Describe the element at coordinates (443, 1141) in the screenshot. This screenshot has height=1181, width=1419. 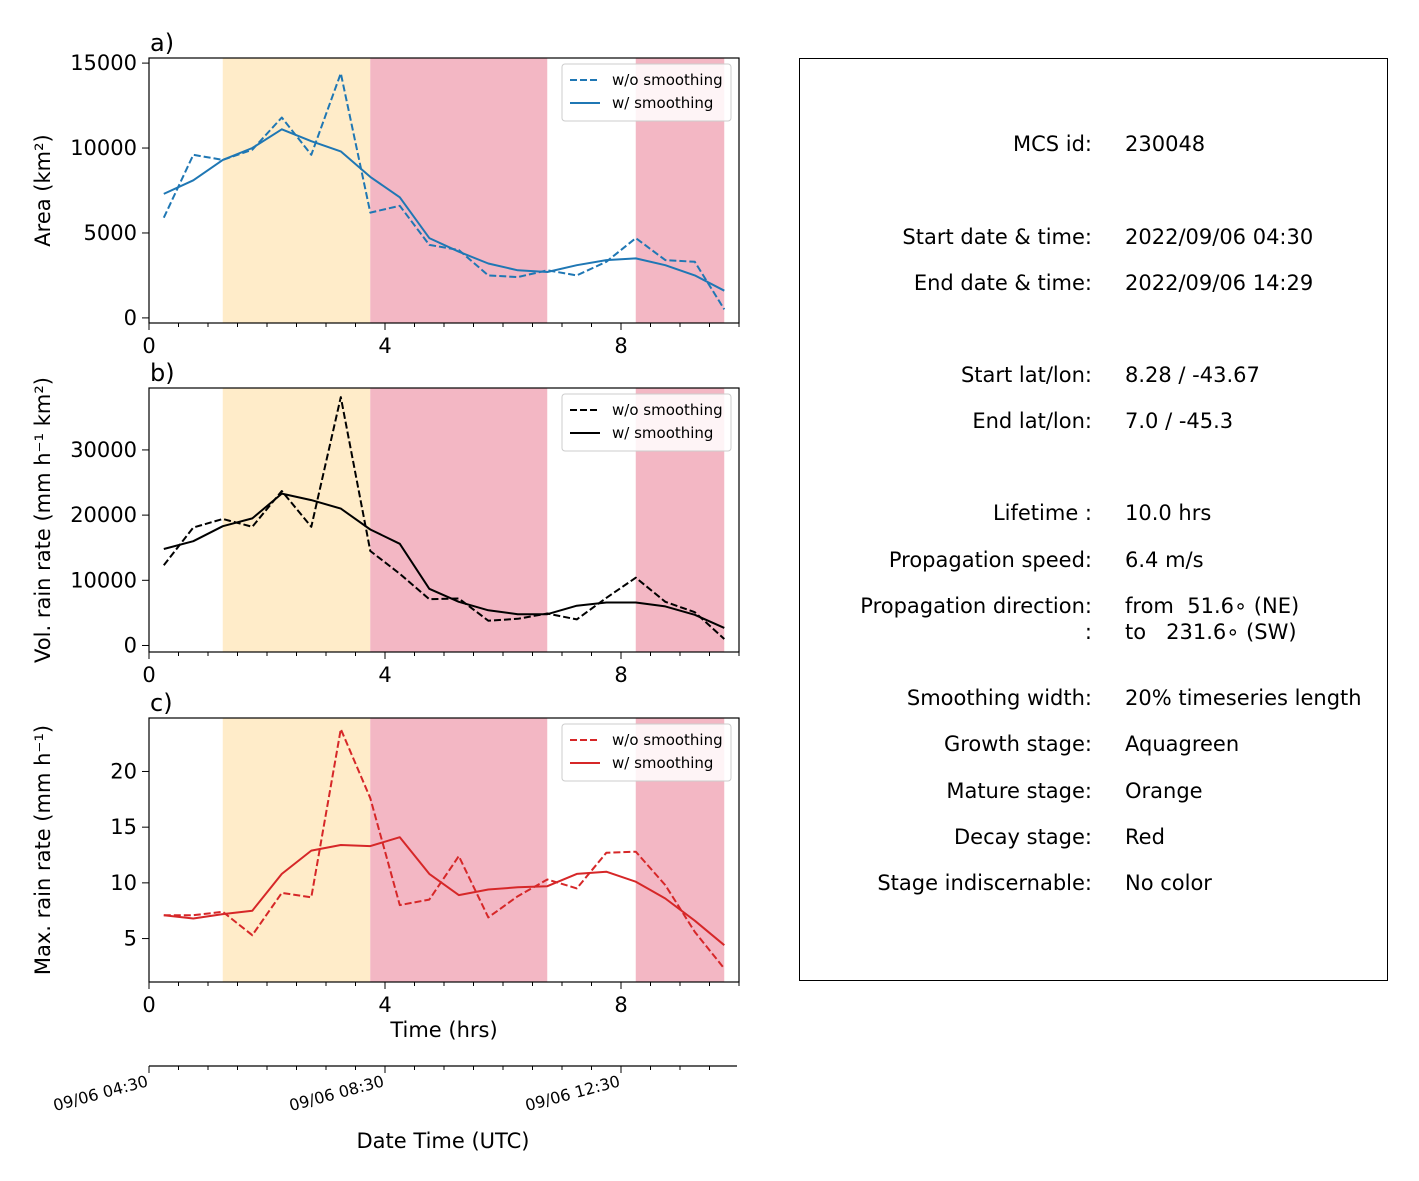
I see `datetime-axis-label: Date Time (UTC)` at that location.